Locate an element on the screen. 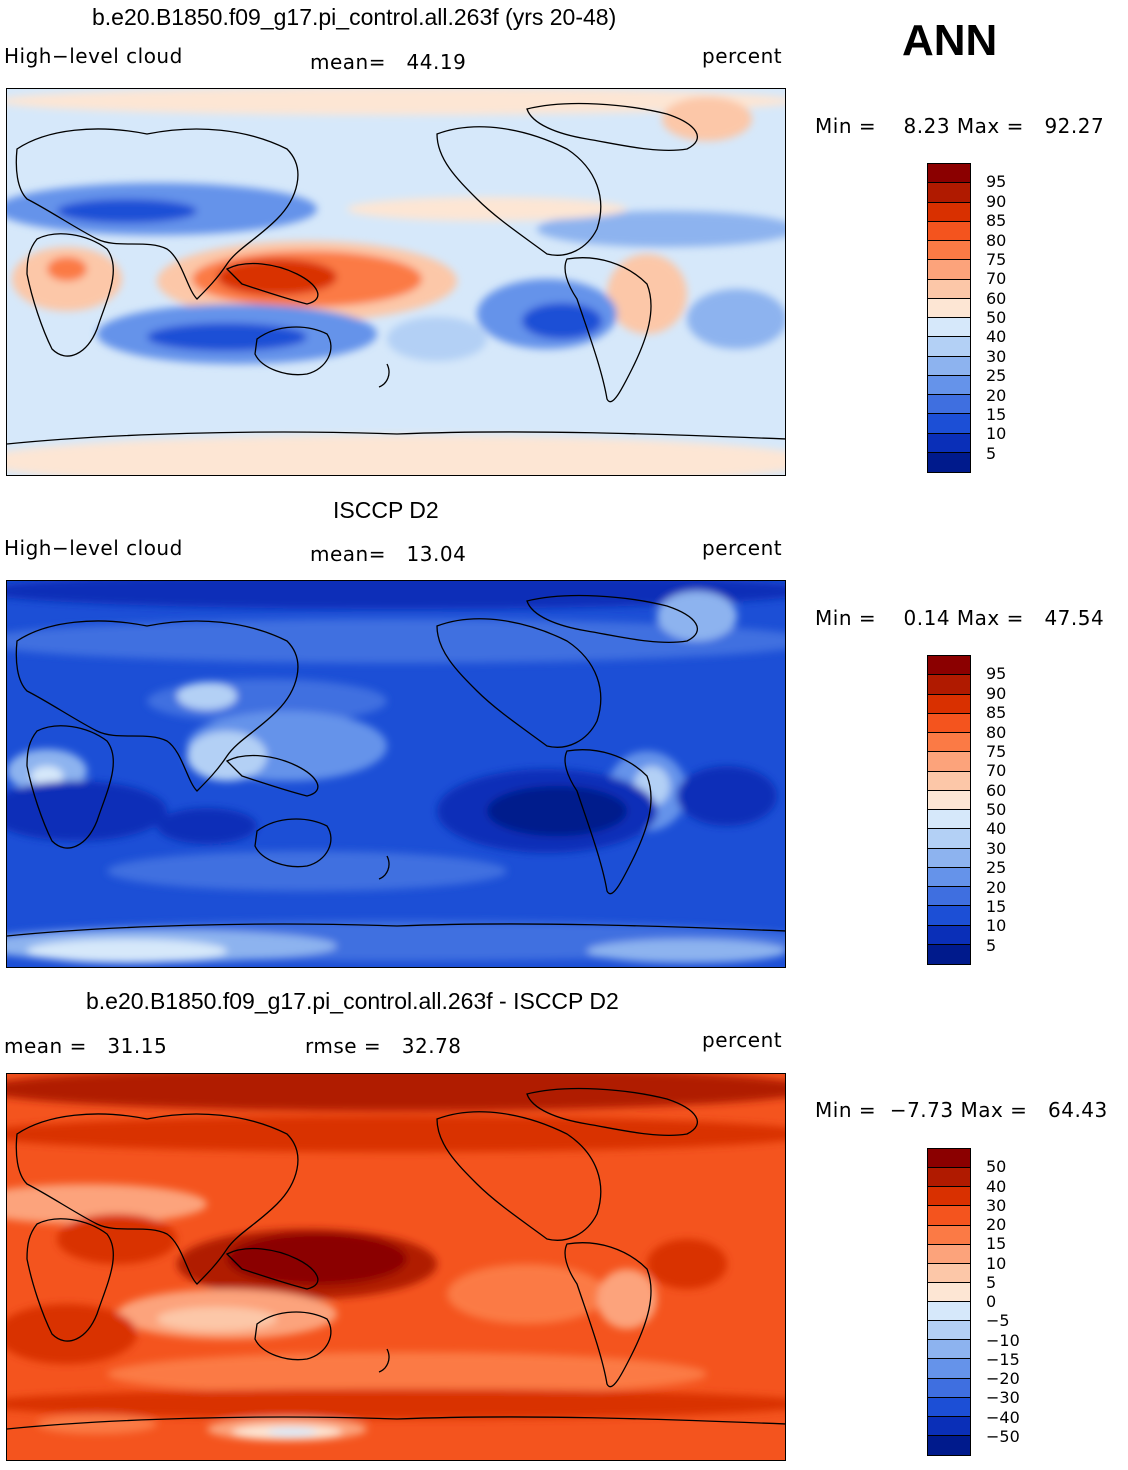 Image resolution: width=1128 pixels, height=1470 pixels. panel3-colorbar is located at coordinates (949, 1302).